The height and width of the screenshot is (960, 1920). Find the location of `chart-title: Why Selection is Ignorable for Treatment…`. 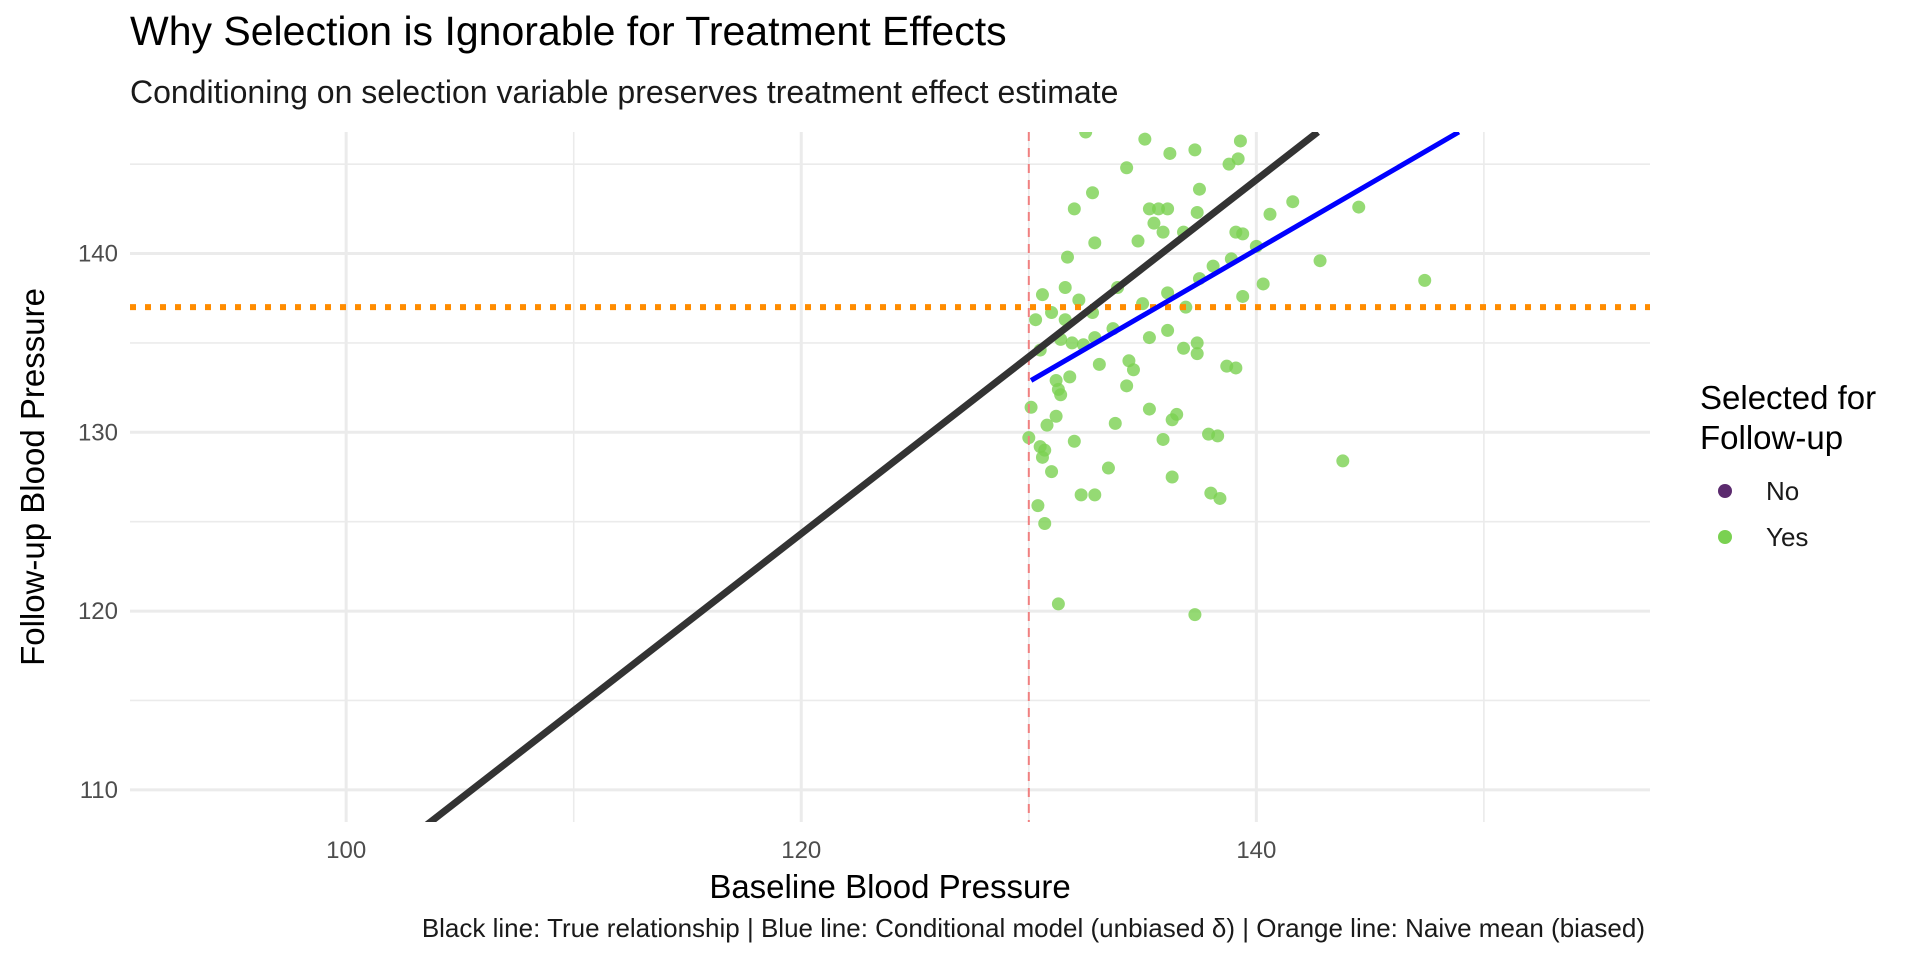

chart-title: Why Selection is Ignorable for Treatment… is located at coordinates (568, 31).